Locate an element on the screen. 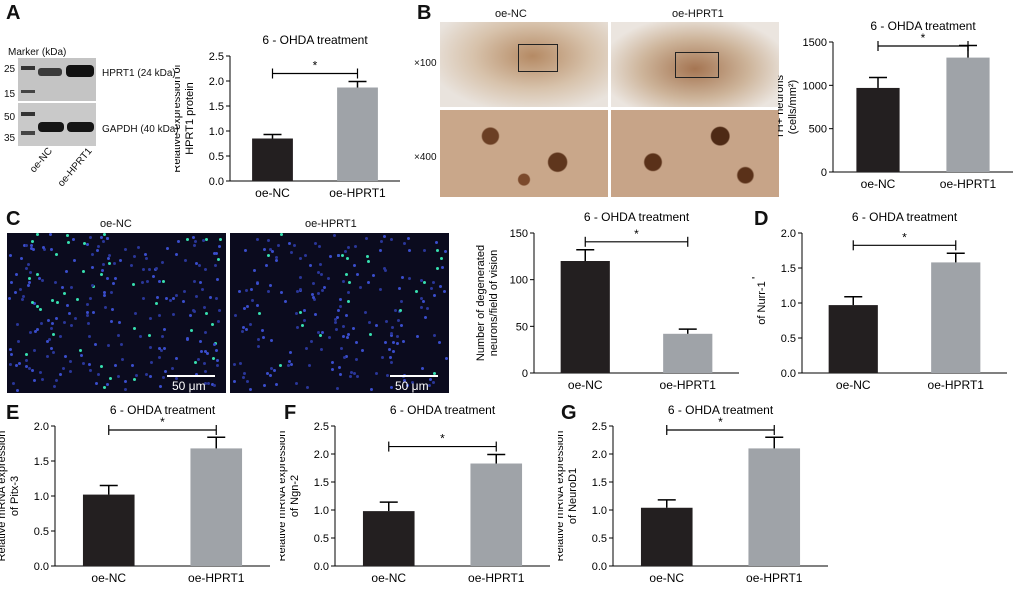 The height and width of the screenshot is (589, 1020). y-axis-label: Relative mRNA expressionof NeuroD1 is located at coordinates (568, 496).